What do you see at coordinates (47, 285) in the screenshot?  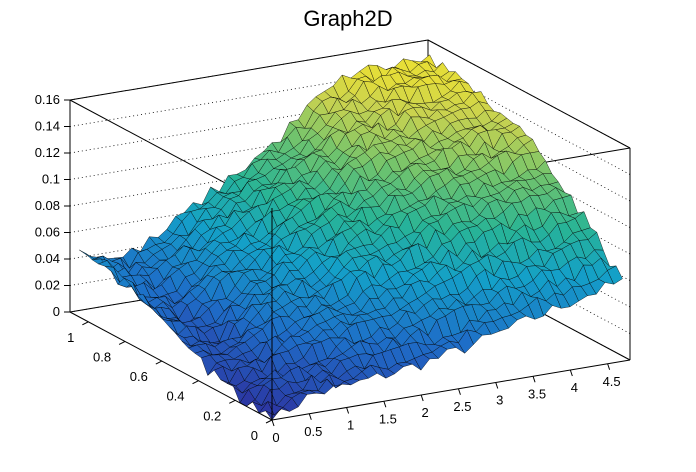 I see `z-tick-label: 0.02` at bounding box center [47, 285].